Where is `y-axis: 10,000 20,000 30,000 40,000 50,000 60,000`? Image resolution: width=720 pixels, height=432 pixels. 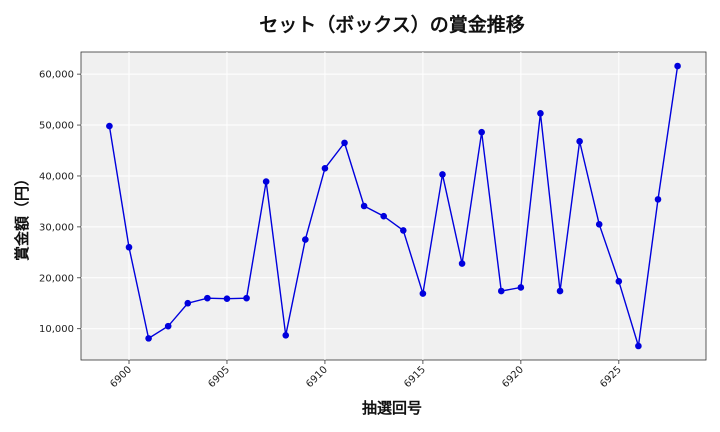 y-axis: 10,000 20,000 30,000 40,000 50,000 60,000 is located at coordinates (60, 202).